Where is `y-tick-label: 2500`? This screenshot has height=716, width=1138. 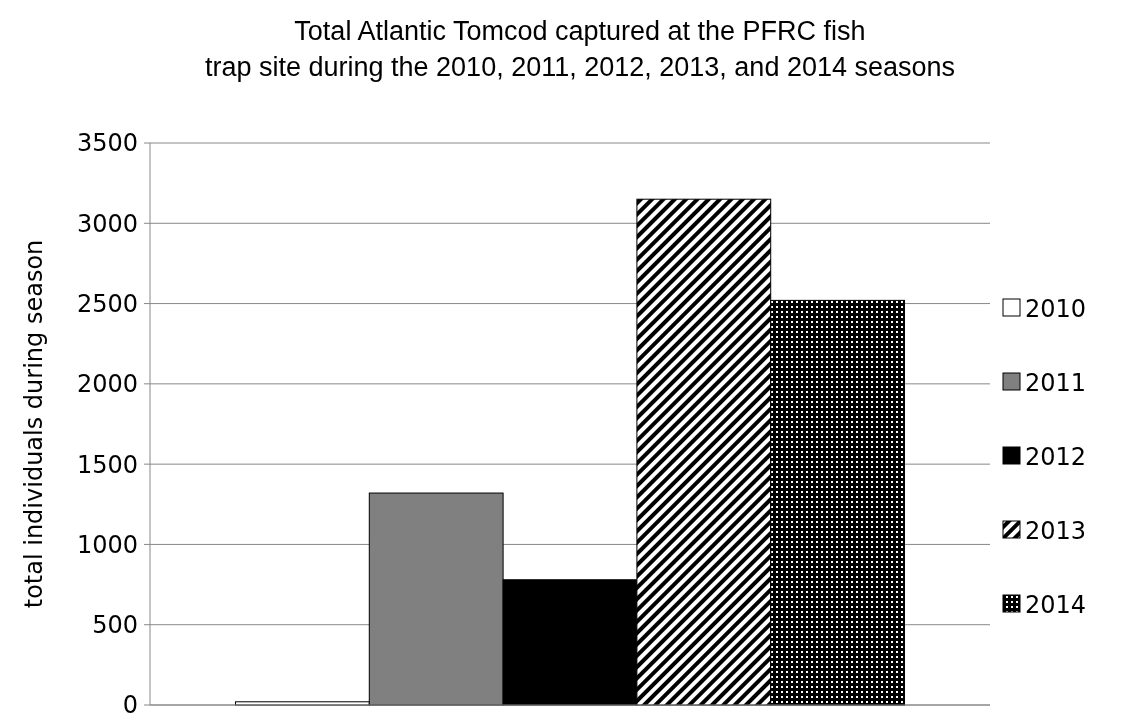
y-tick-label: 2500 is located at coordinates (107, 303).